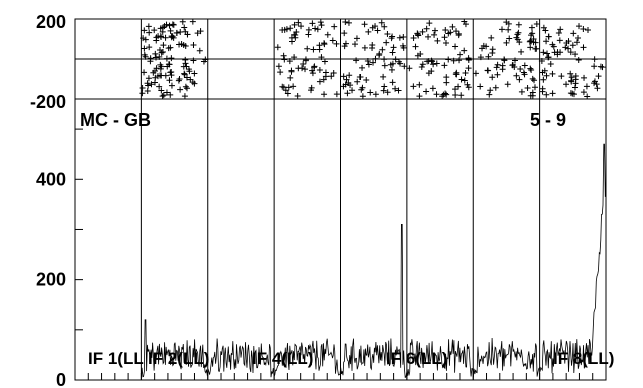 Image resolution: width=643 pixels, height=388 pixels. What do you see at coordinates (178, 358) in the screenshot?
I see `if-label: IF 2(LL)` at bounding box center [178, 358].